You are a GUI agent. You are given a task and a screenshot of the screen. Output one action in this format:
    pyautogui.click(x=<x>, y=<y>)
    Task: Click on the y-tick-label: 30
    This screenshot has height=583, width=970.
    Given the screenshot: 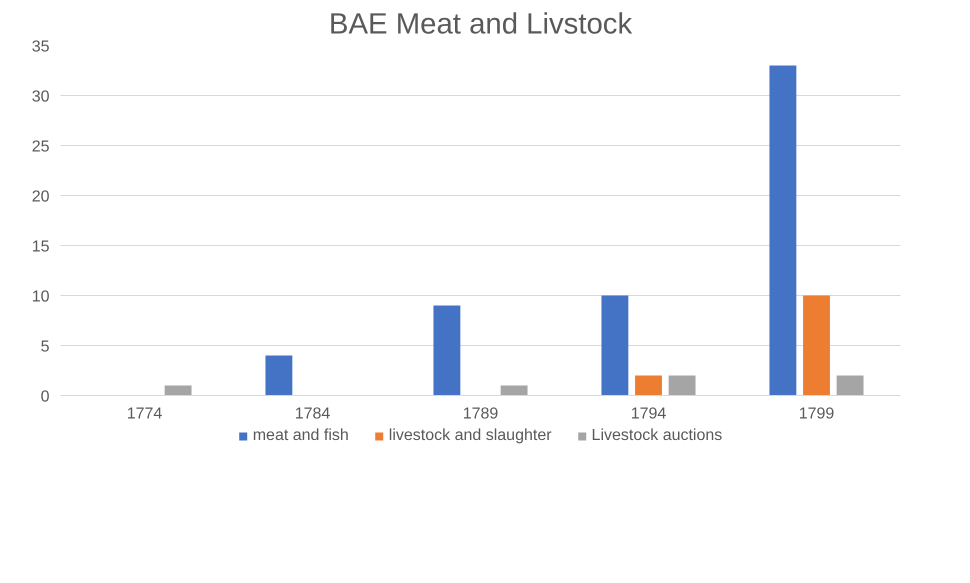 What is the action you would take?
    pyautogui.click(x=41, y=97)
    